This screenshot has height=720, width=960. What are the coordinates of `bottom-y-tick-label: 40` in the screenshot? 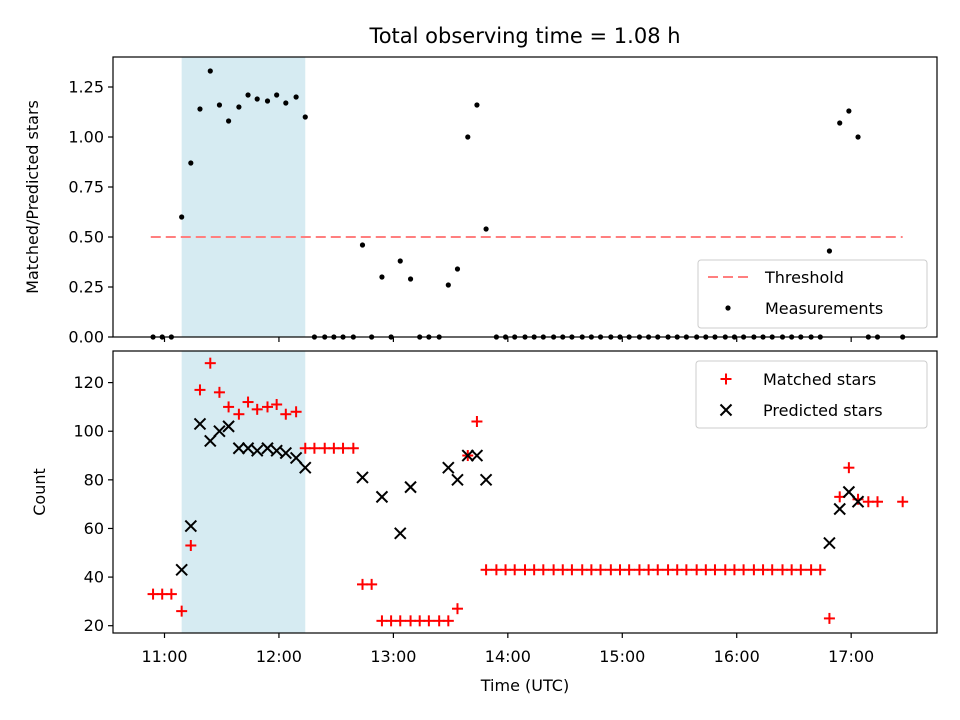 It's located at (94, 577).